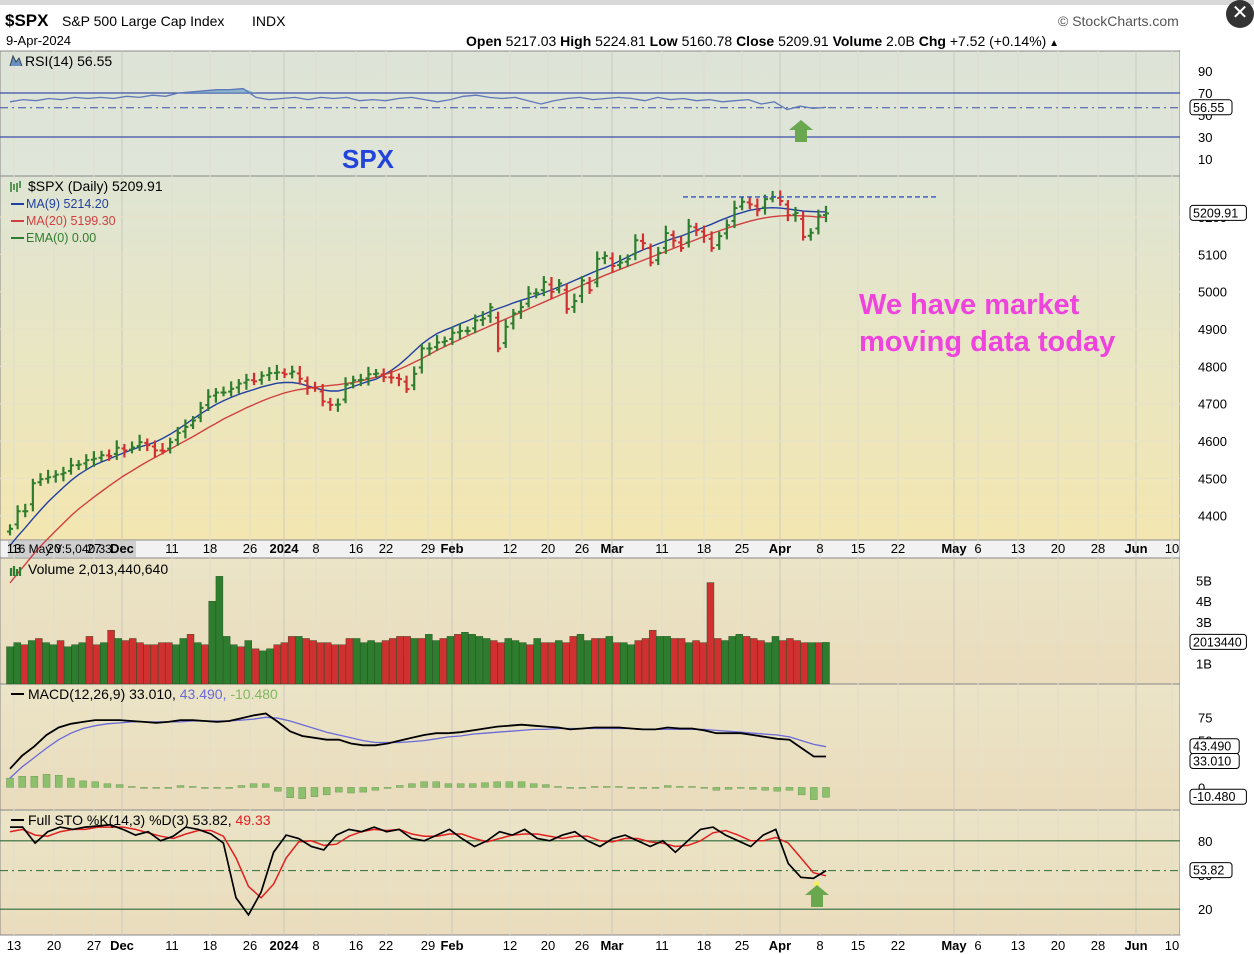 This screenshot has height=954, width=1254. What do you see at coordinates (368, 159) in the screenshot?
I see `spx-label: SPX` at bounding box center [368, 159].